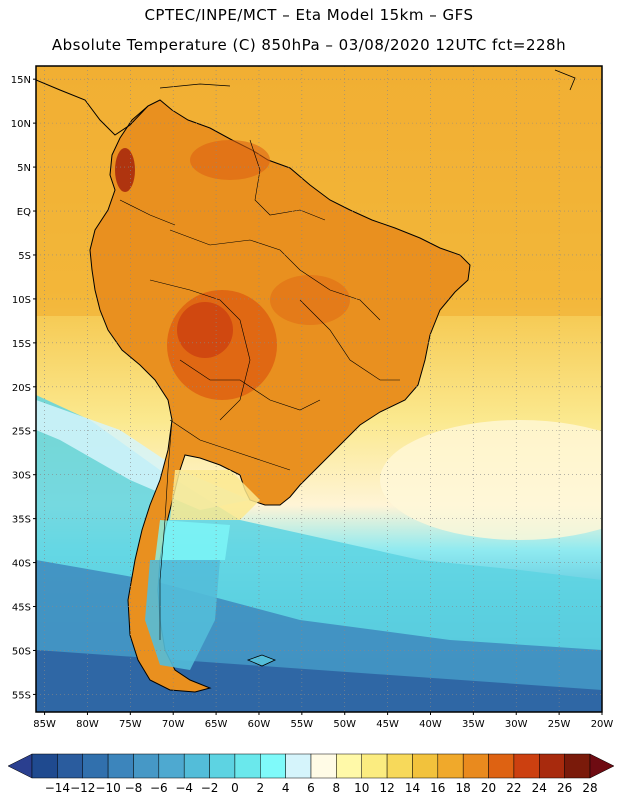 This screenshot has height=800, width=618. Describe the element at coordinates (125, 170) in the screenshot. I see `hot-core-north` at that location.